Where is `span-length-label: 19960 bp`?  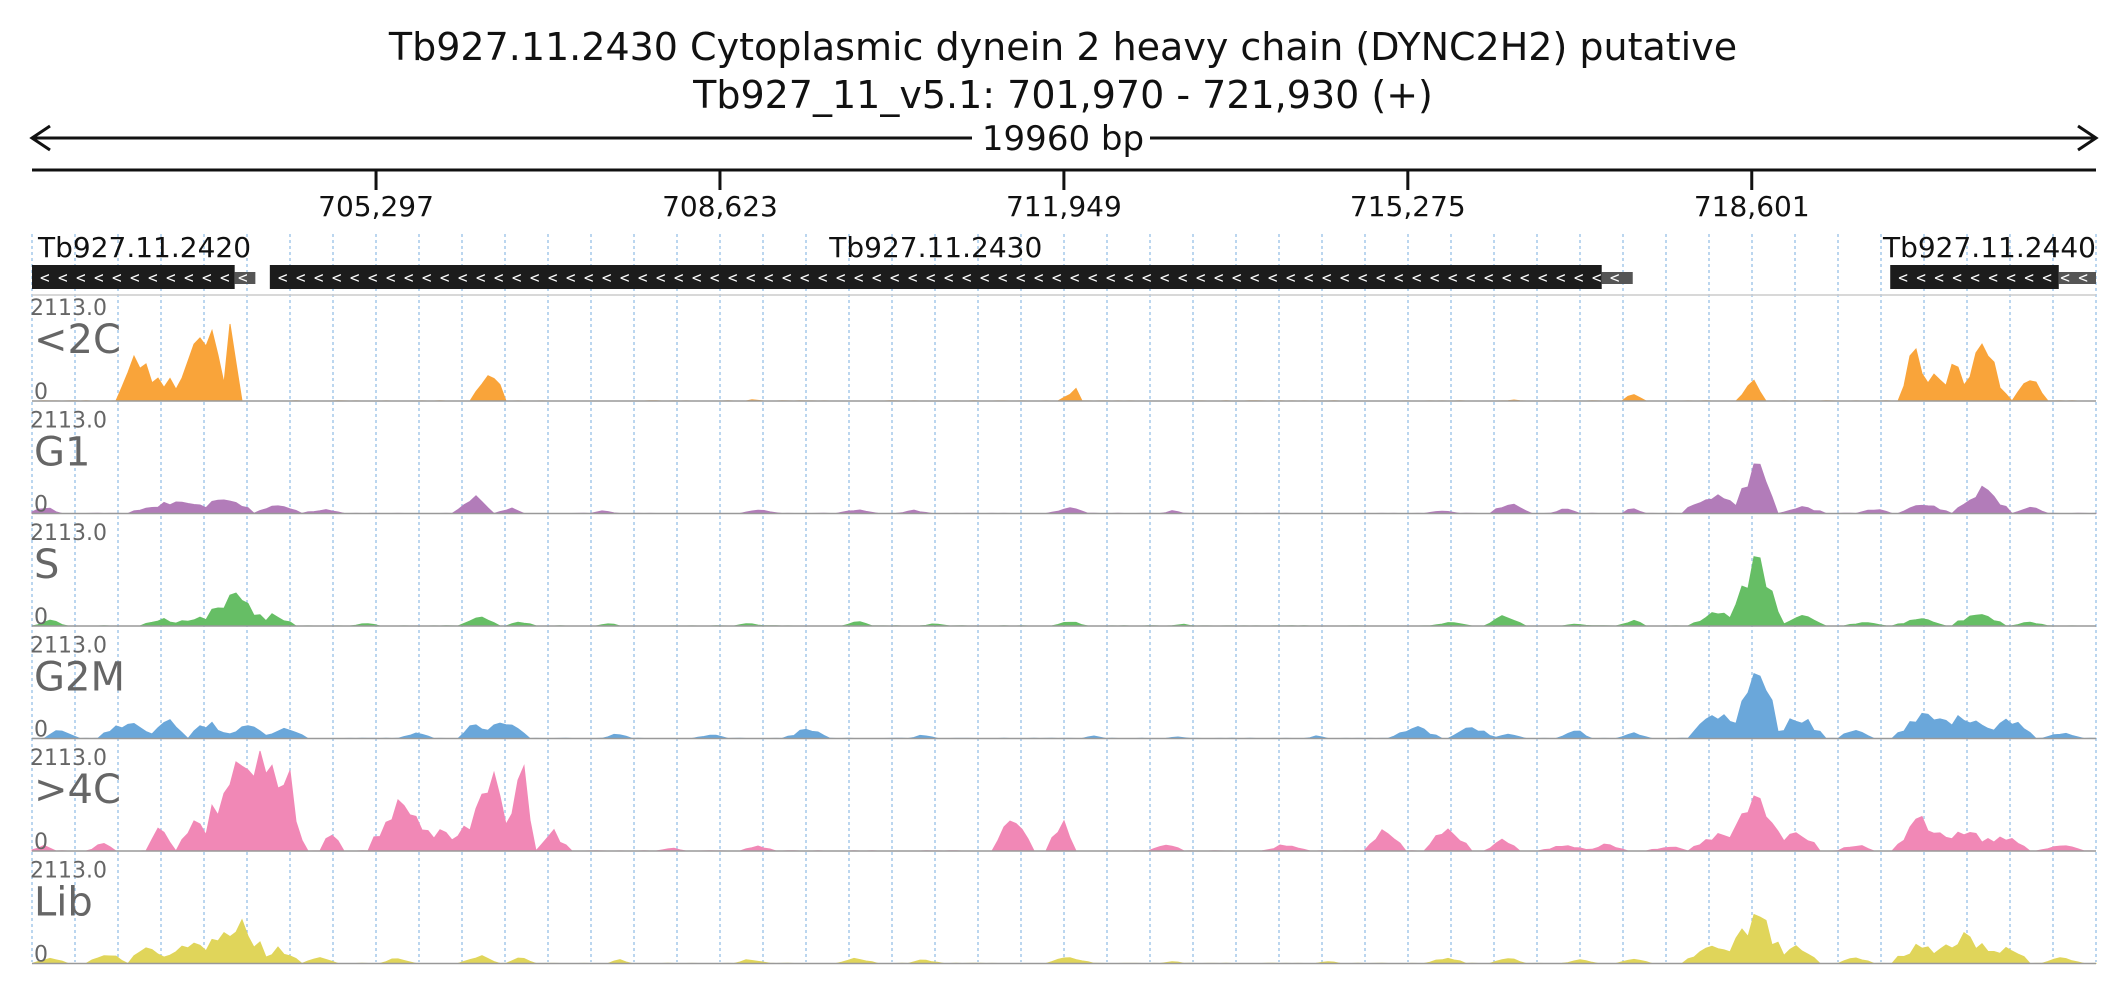 span-length-label: 19960 bp is located at coordinates (1063, 139).